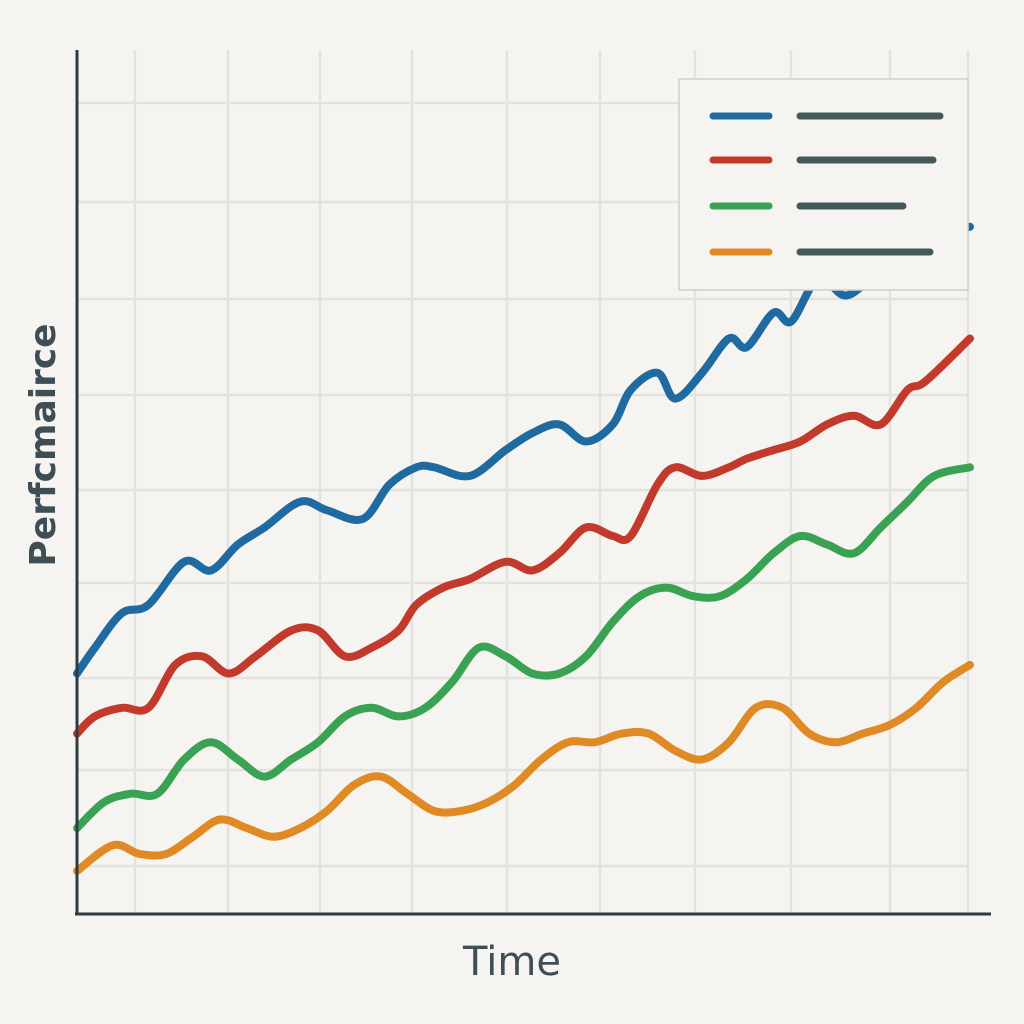  I want to click on legend-box, so click(823, 184).